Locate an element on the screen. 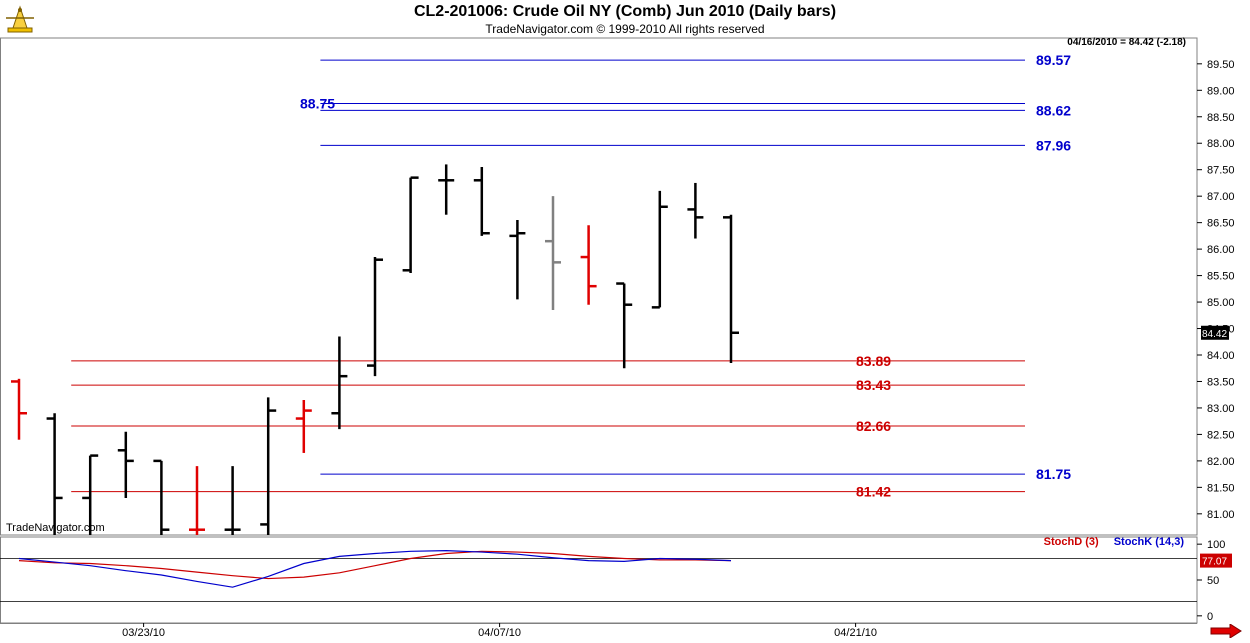  price-tick-label: 85.00 is located at coordinates (1221, 303).